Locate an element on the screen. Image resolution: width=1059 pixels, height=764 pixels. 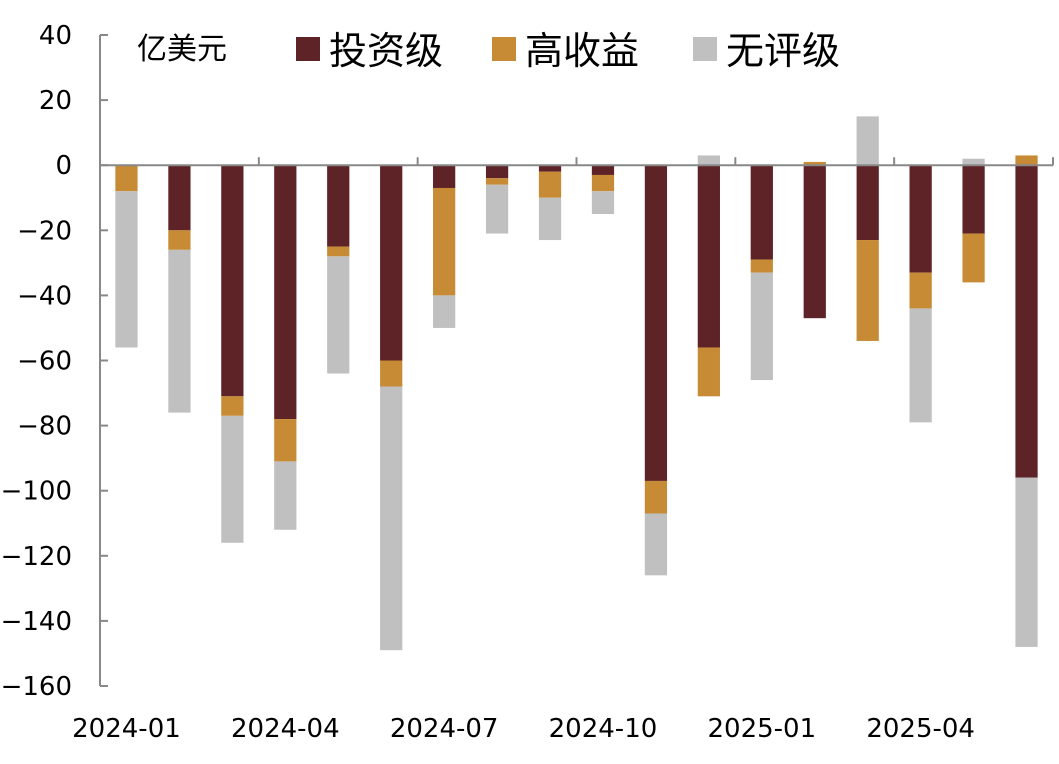
y-tick-label: −140 is located at coordinates (36, 622).